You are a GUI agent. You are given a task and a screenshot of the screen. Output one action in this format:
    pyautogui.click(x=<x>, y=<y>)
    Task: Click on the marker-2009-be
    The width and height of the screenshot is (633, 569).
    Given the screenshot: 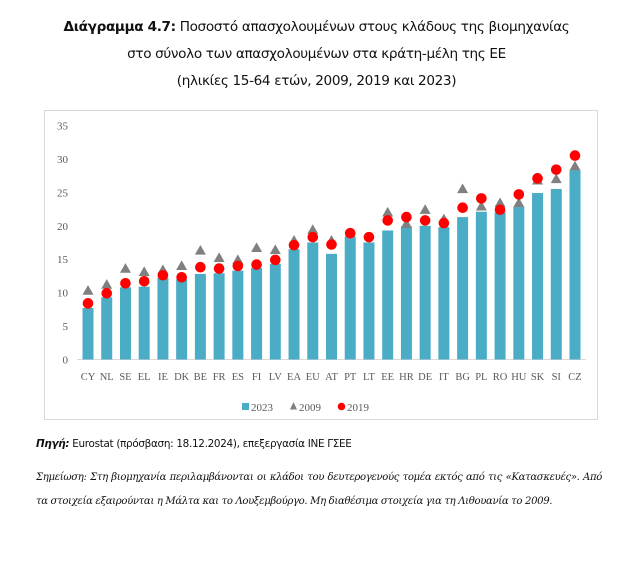 What is the action you would take?
    pyautogui.click(x=200, y=250)
    